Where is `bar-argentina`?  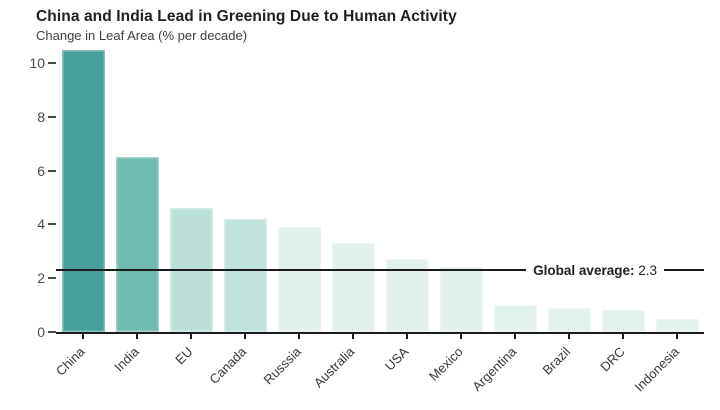 bar-argentina is located at coordinates (515, 318).